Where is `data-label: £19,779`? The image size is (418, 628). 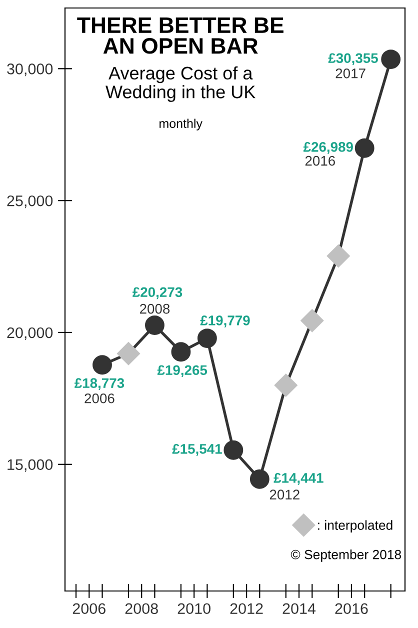 data-label: £19,779 is located at coordinates (225, 322).